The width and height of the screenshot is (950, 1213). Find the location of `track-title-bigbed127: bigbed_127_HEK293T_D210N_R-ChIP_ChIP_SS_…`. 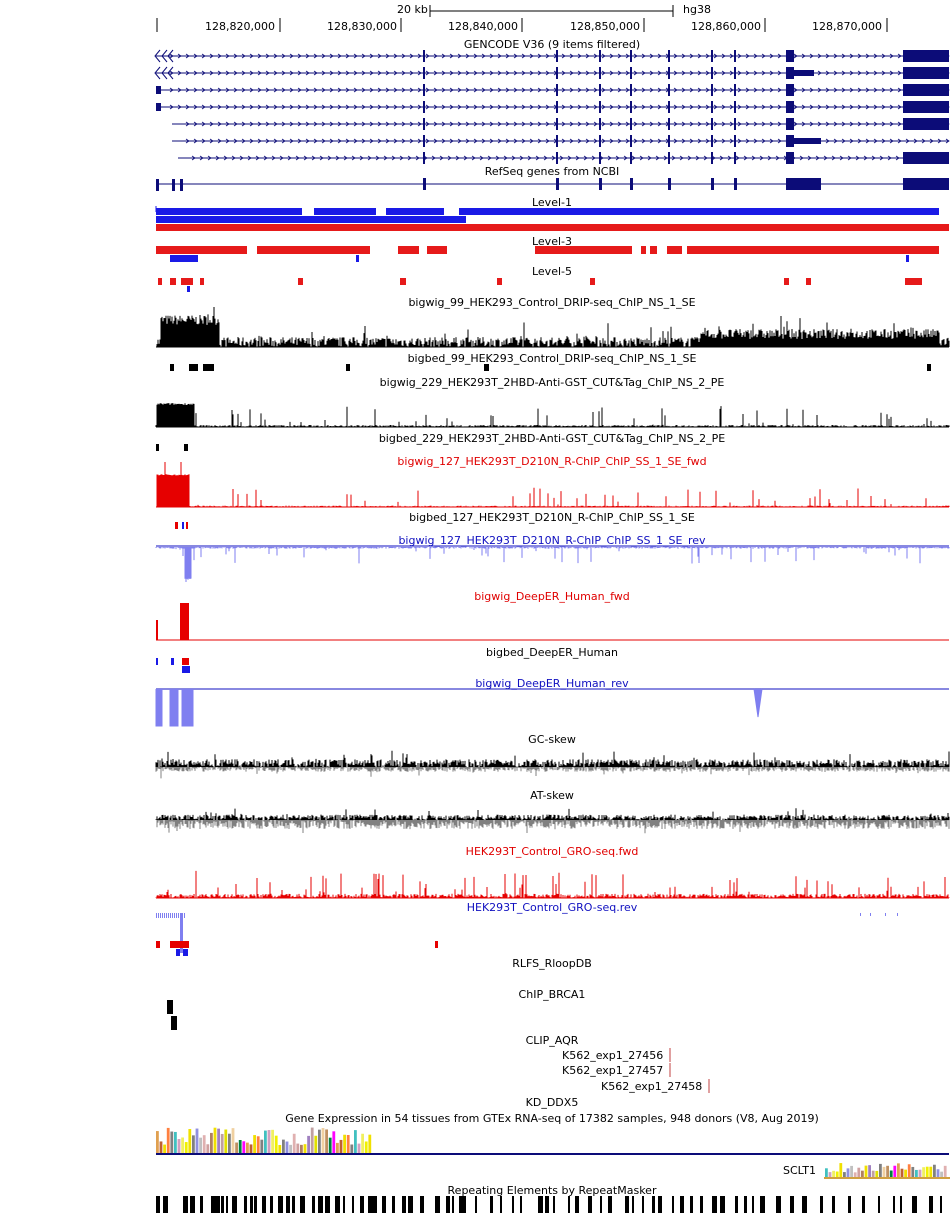

track-title-bigbed127: bigbed_127_HEK293T_D210N_R-ChIP_ChIP_SS_… is located at coordinates (552, 517).